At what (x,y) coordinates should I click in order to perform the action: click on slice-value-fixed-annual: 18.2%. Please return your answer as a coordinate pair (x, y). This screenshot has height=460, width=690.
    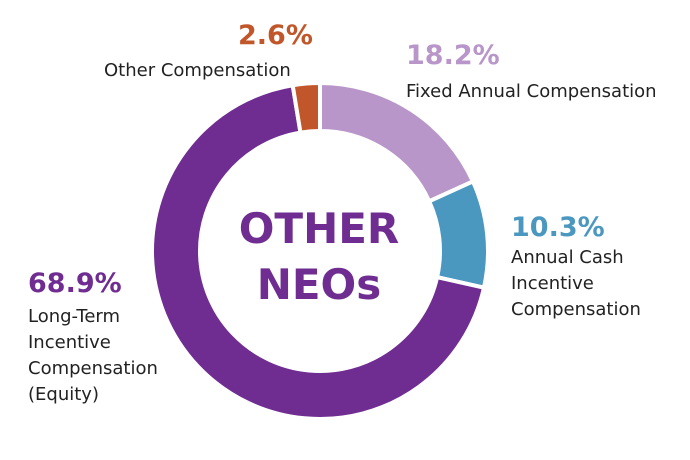
    Looking at the image, I should click on (453, 55).